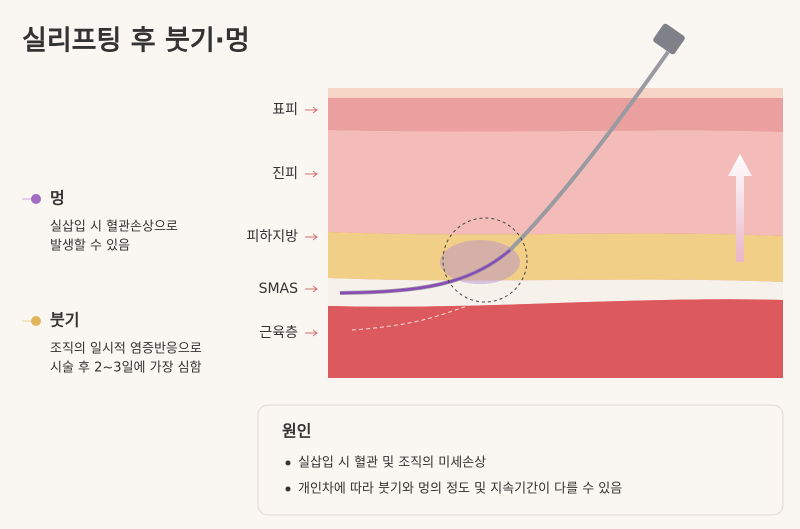 This screenshot has height=529, width=800. Describe the element at coordinates (282, 221) in the screenshot. I see `layer-labels: 표피 진피 피하지방 SMAS 근육층` at that location.